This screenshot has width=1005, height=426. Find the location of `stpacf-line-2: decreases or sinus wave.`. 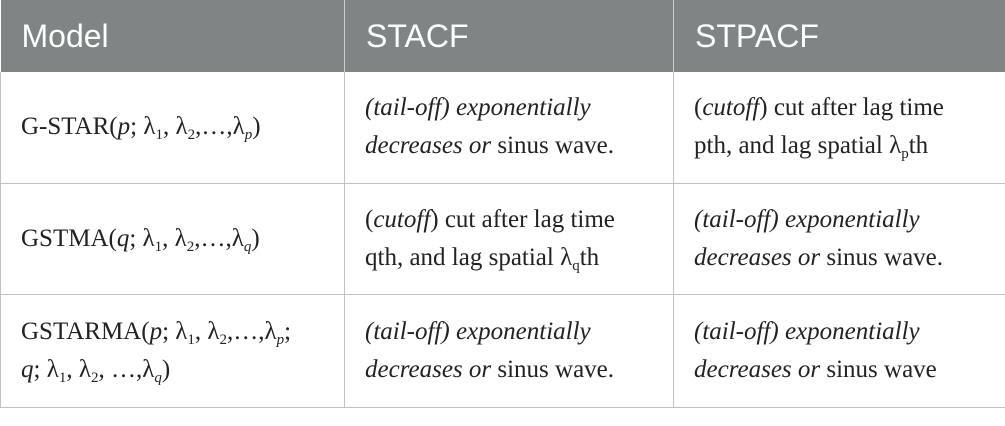

stpacf-line-2: decreases or sinus wave. is located at coordinates (819, 257).